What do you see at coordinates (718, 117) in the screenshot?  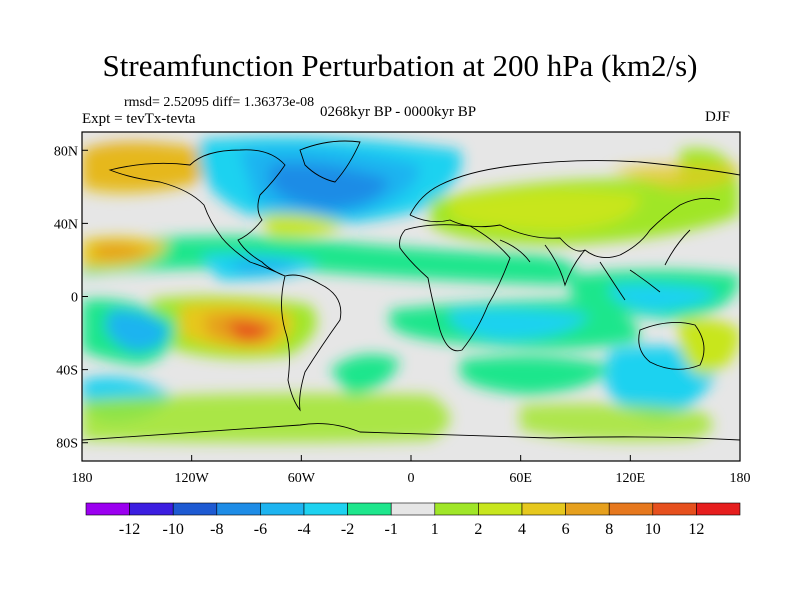 I see `season-label: DJF` at bounding box center [718, 117].